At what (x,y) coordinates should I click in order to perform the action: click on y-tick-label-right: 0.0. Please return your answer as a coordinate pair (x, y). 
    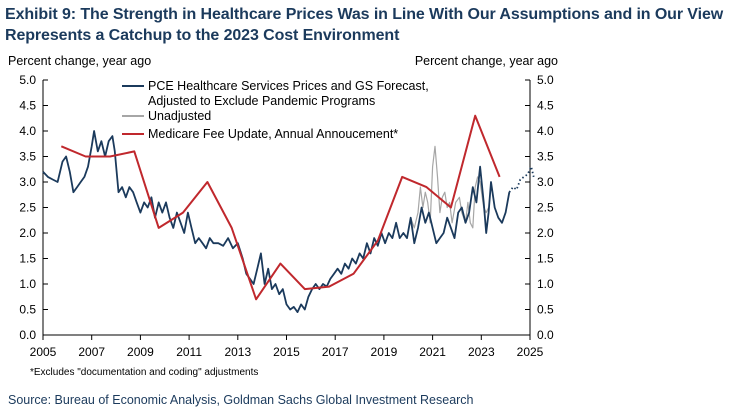
    Looking at the image, I should click on (545, 335).